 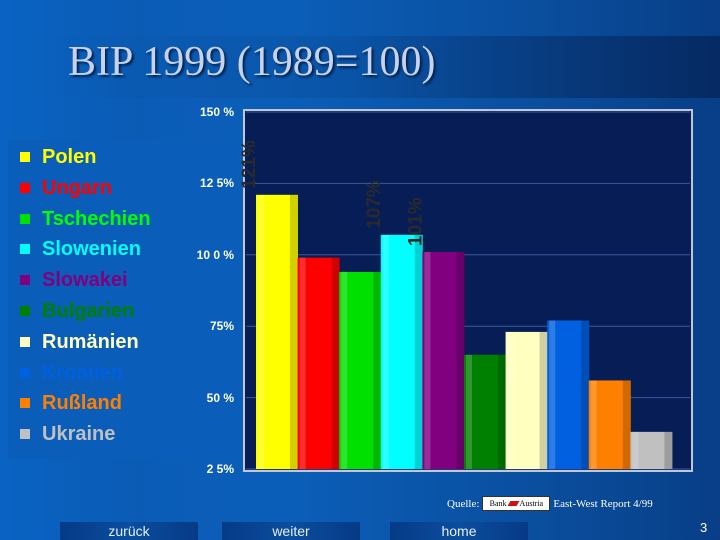 What do you see at coordinates (221, 326) in the screenshot?
I see `y-tick-label: 75%` at bounding box center [221, 326].